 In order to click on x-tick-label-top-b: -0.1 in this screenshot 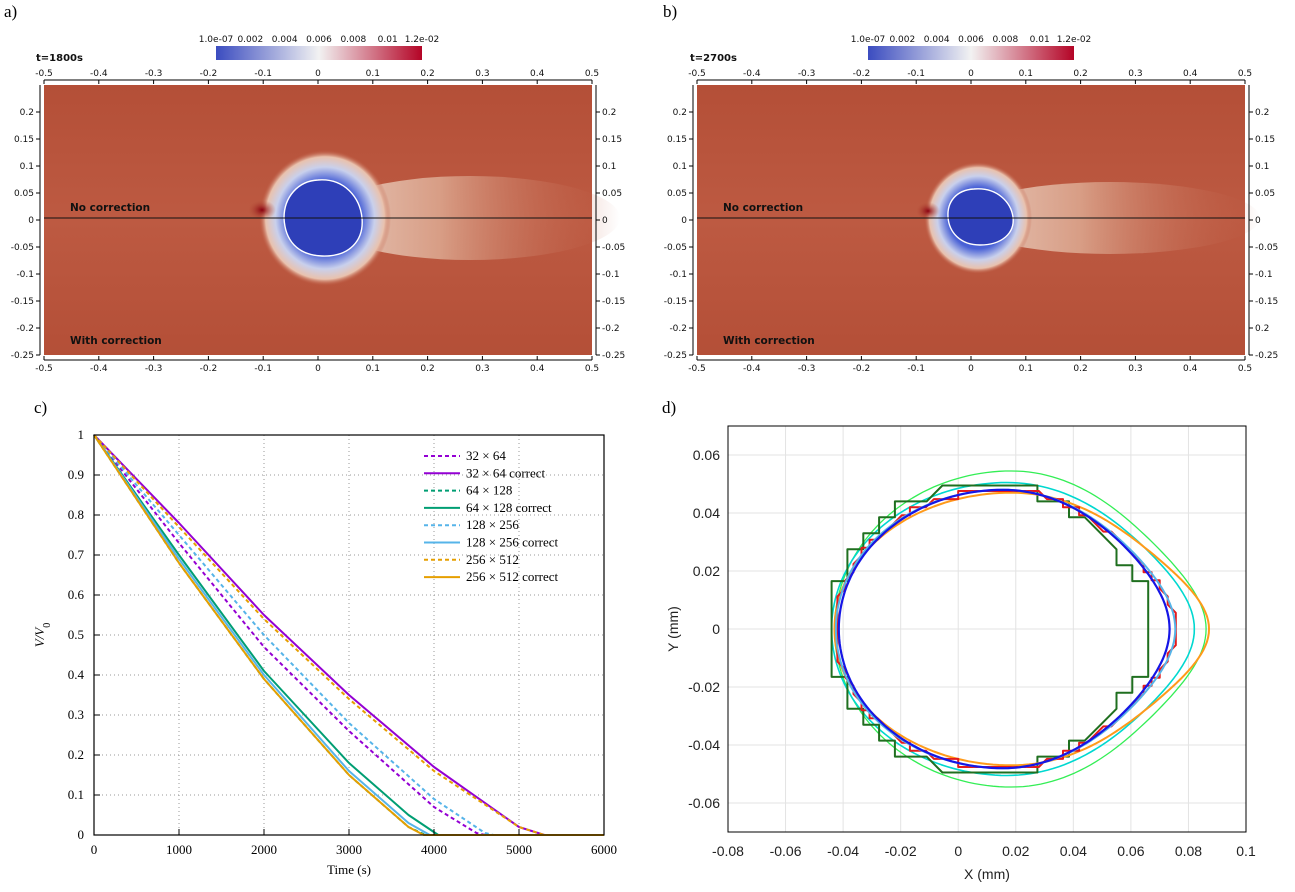, I will do `click(916, 74)`.